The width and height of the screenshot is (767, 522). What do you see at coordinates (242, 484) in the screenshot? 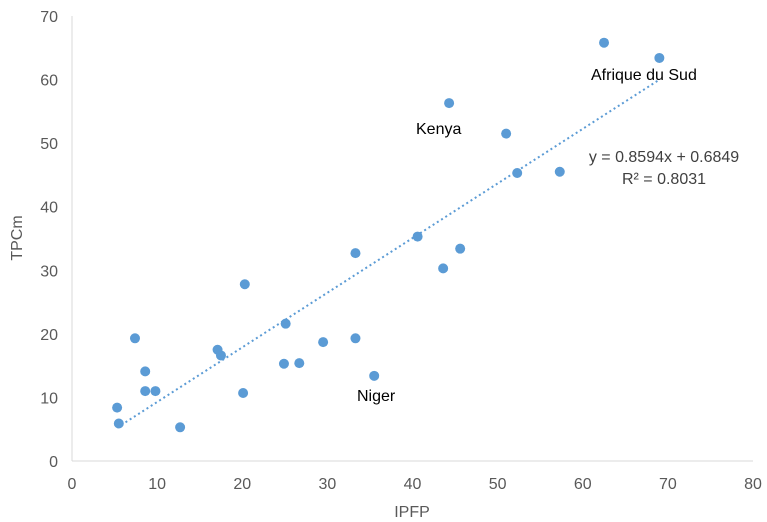
I see `x-tick-label: 20` at bounding box center [242, 484].